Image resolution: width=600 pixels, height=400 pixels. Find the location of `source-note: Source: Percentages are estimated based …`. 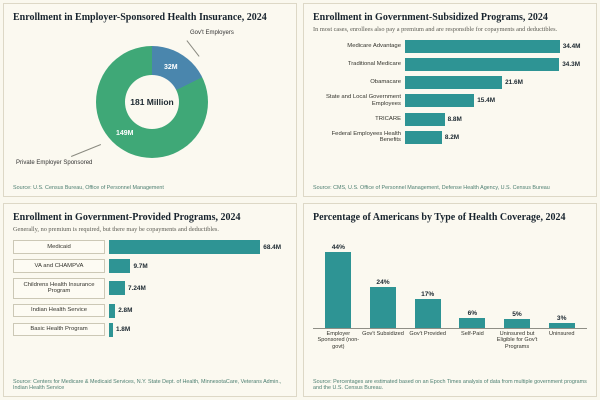

source-note: Source: Percentages are estimated based … is located at coordinates (450, 385).